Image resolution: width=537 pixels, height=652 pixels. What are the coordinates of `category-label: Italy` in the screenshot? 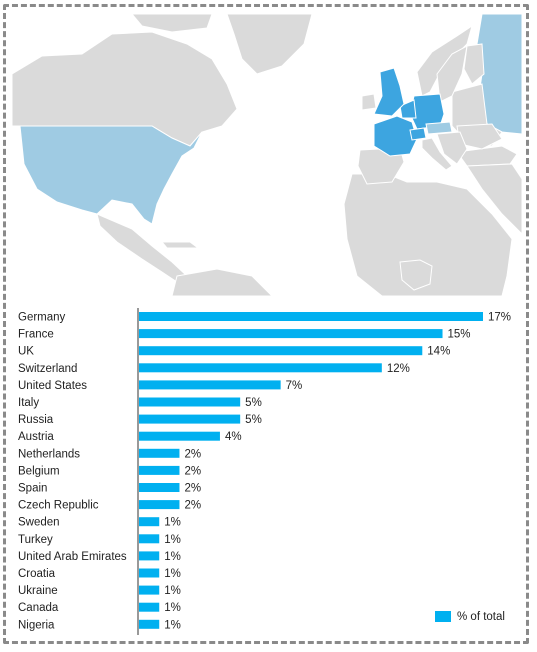 It's located at (28, 403).